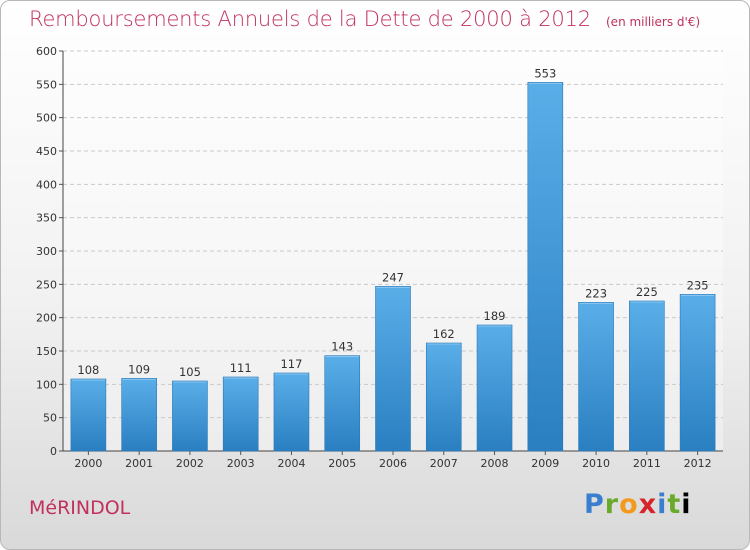  What do you see at coordinates (46, 318) in the screenshot?
I see `y-tick-label: 200` at bounding box center [46, 318].